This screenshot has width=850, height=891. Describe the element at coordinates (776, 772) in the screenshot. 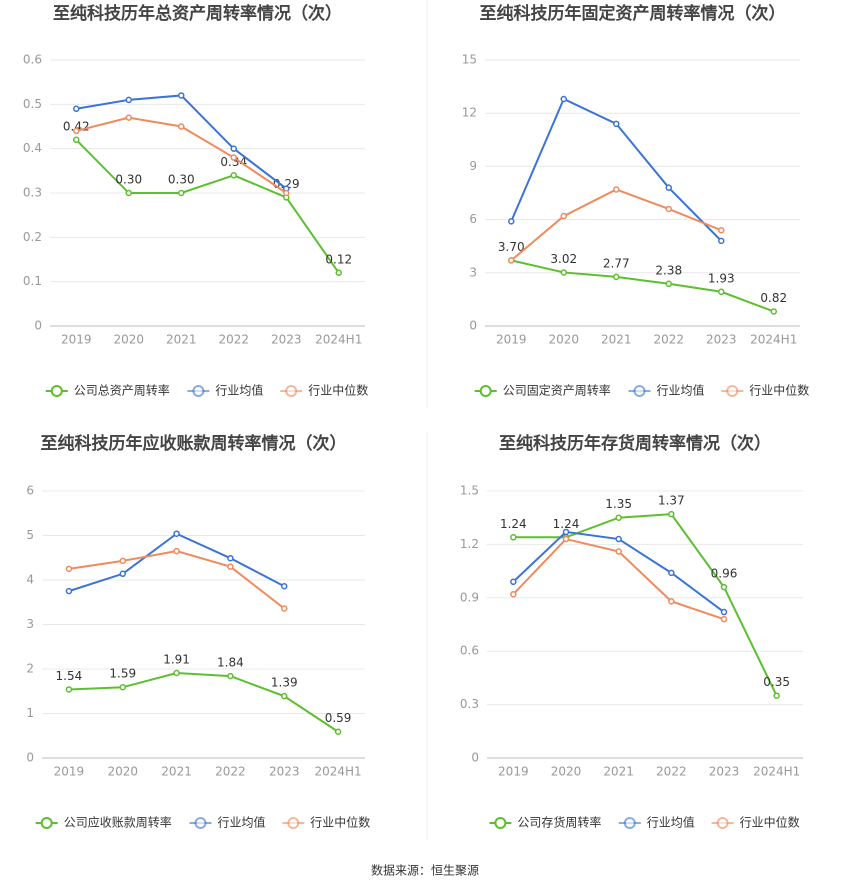

I see `x-tick-label: 2024H1` at that location.